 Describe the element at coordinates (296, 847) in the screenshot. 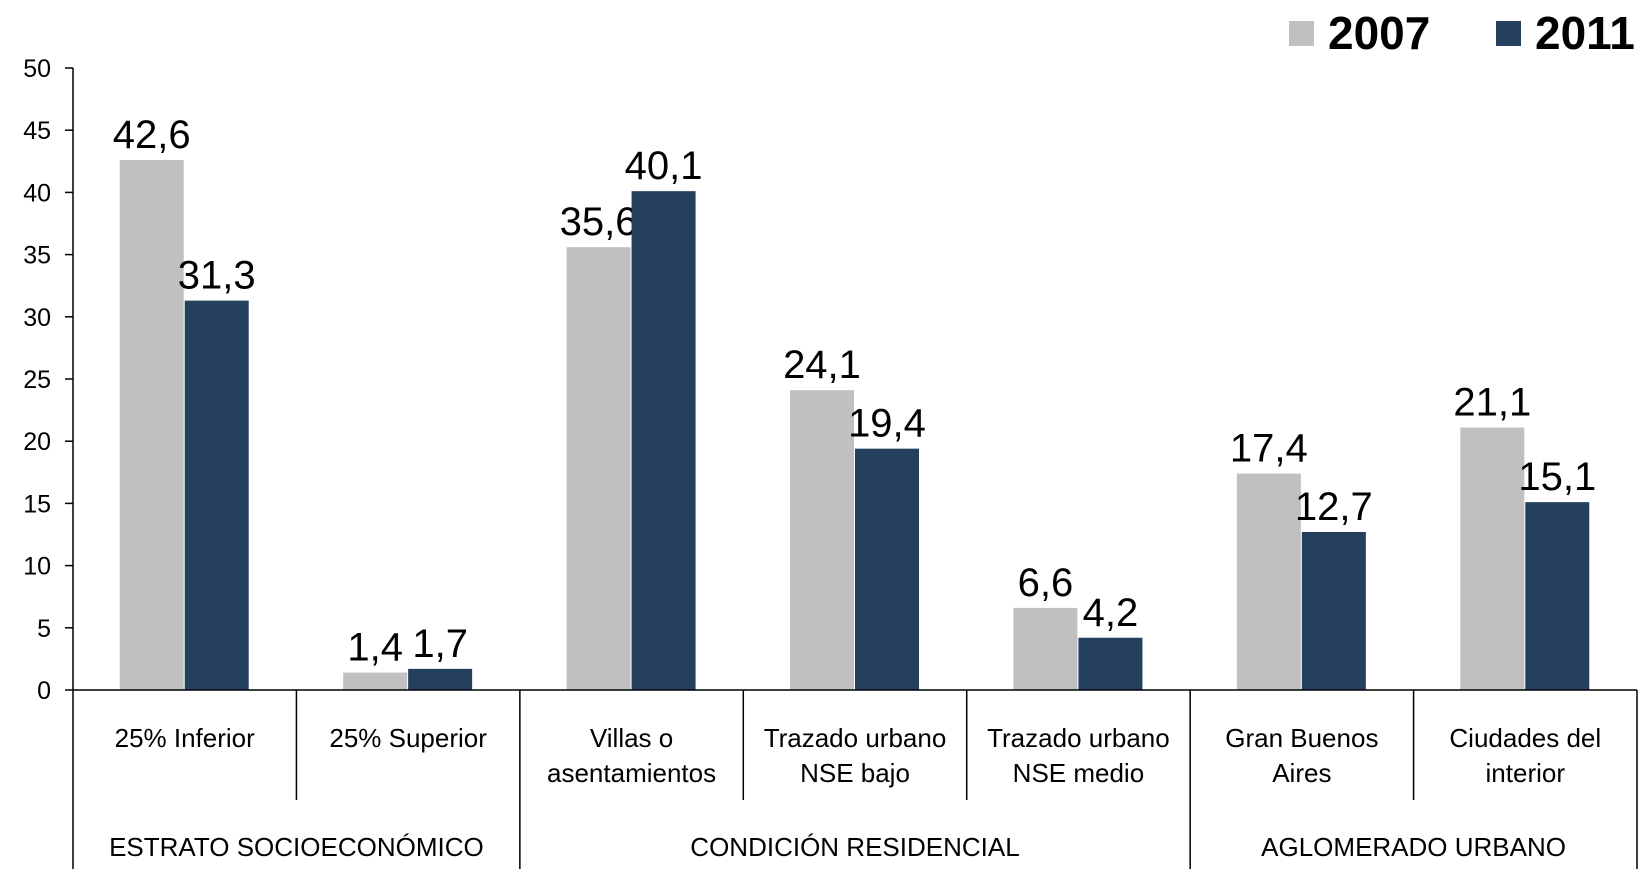

I see `group-label: ESTRATO SOCIOECONÓMICO` at that location.